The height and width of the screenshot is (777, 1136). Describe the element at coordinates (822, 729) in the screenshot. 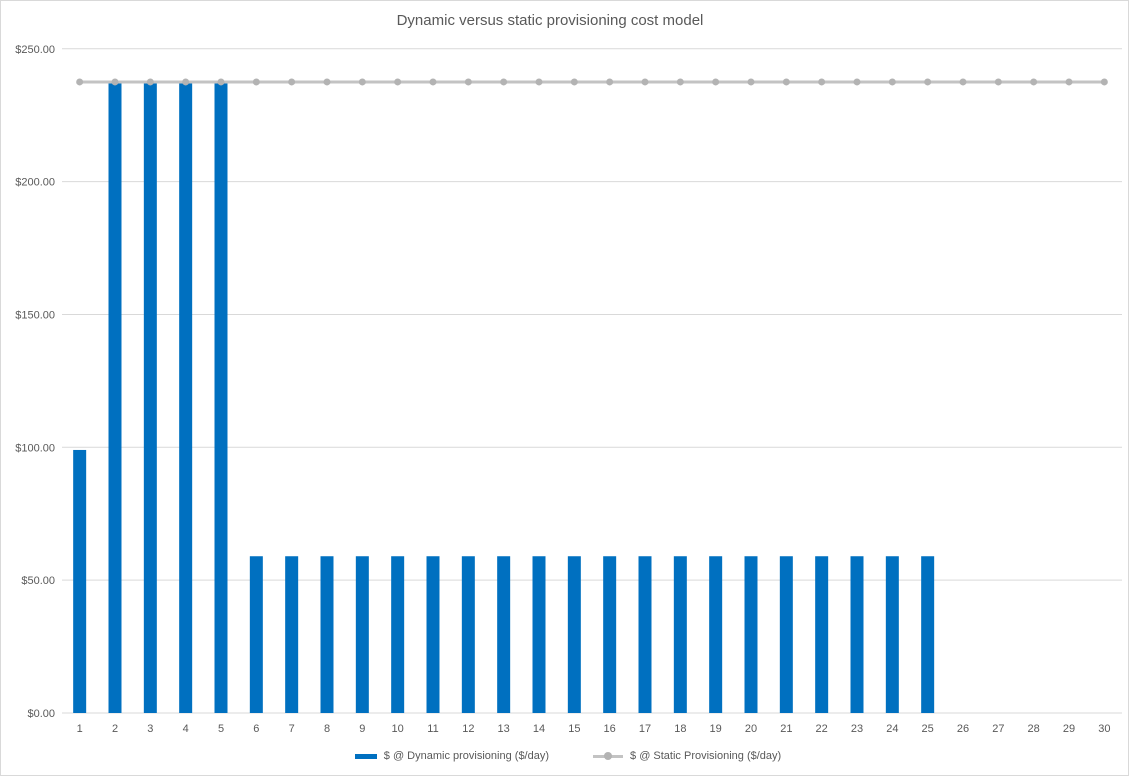

I see `x-tick-label: 22` at that location.